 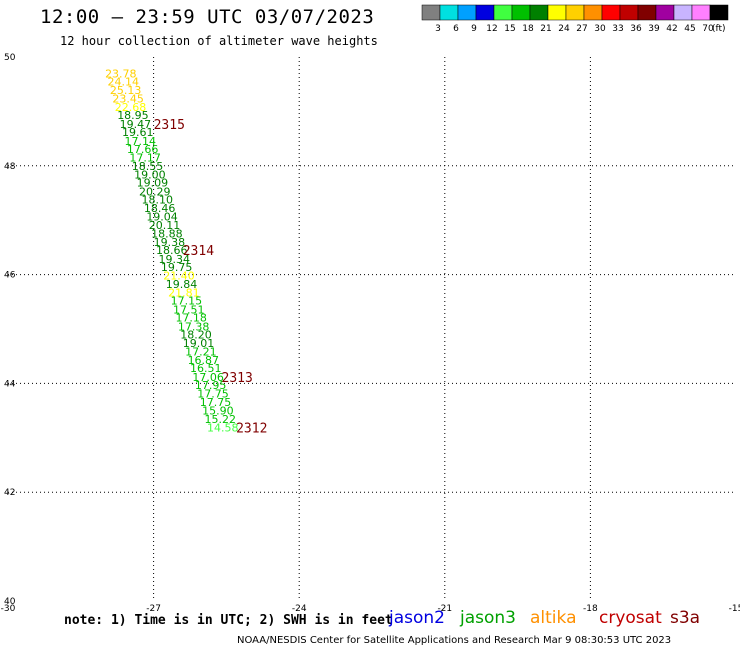 I want to click on wave-height-point: 23.45, so click(x=128, y=98).